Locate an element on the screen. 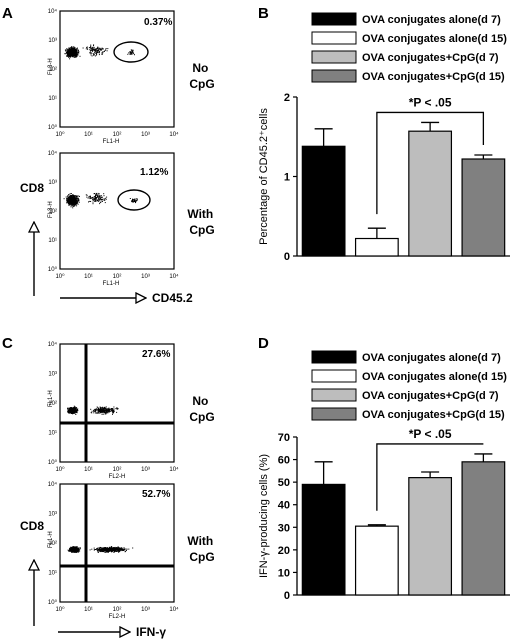 The height and width of the screenshot is (642, 520). bar is located at coordinates (430, 536).